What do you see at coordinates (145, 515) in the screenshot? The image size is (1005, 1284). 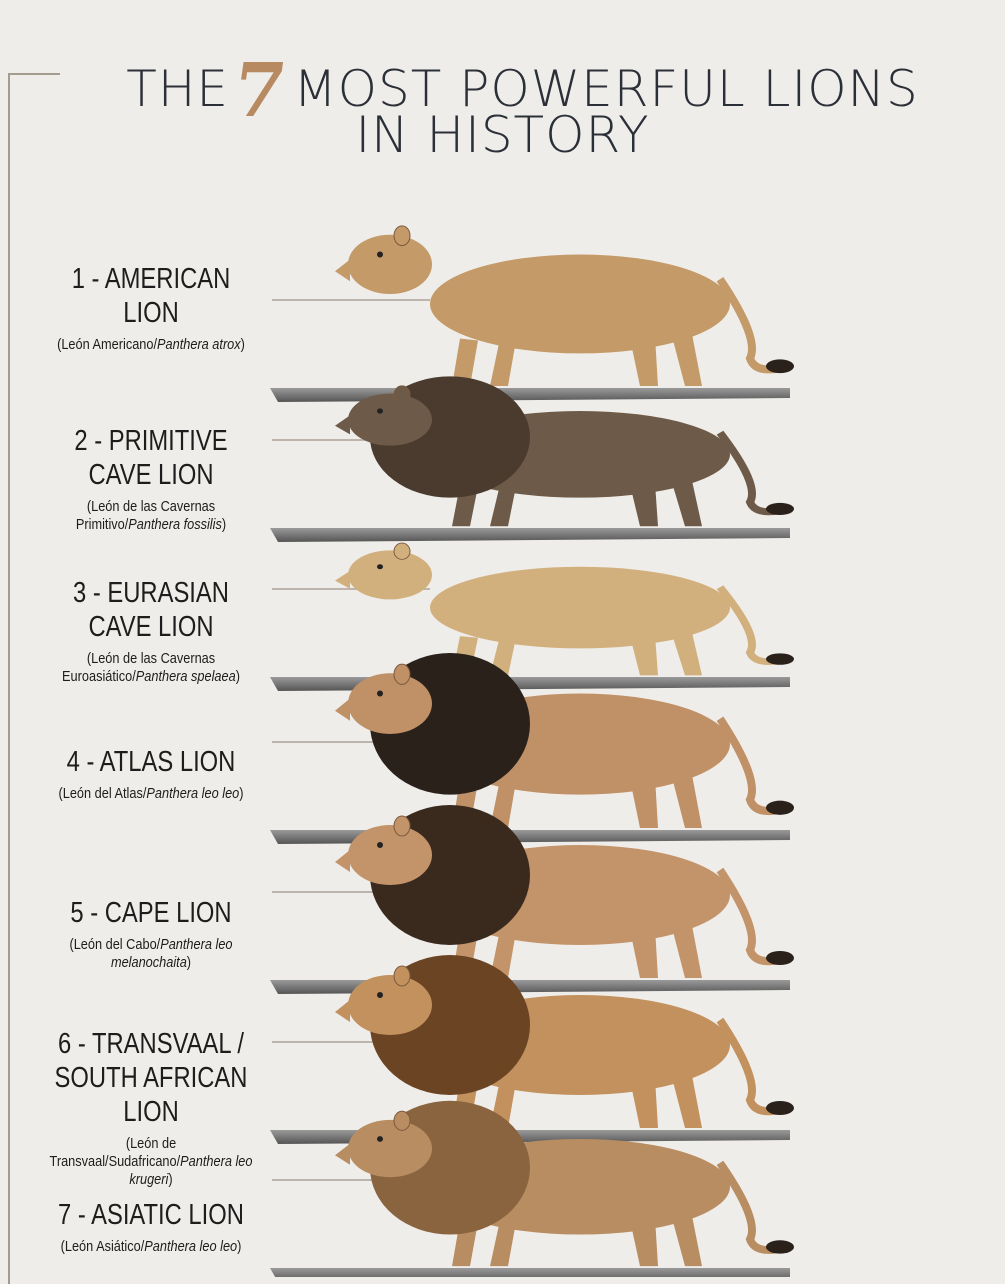 I see `common-name: (León de las Cavernas Primitivo/` at bounding box center [145, 515].